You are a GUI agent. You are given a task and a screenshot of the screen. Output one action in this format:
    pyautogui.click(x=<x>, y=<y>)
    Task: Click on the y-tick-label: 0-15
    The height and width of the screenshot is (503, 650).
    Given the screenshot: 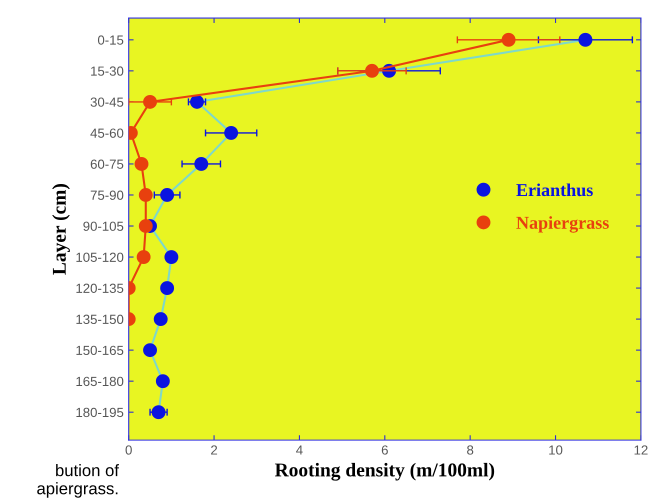 What is the action you would take?
    pyautogui.click(x=111, y=40)
    